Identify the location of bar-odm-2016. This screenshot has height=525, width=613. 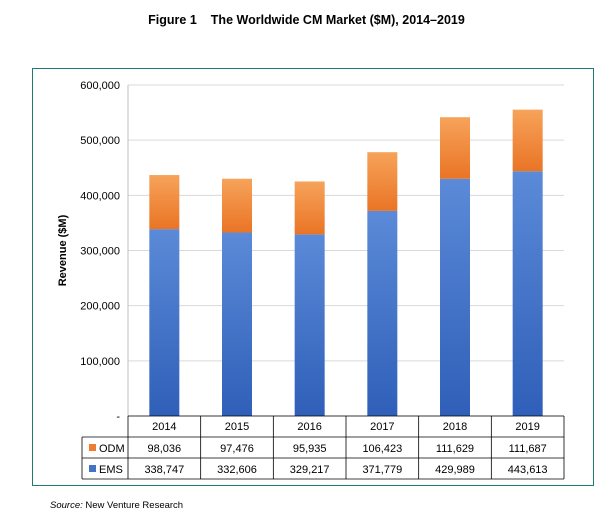
(309, 208).